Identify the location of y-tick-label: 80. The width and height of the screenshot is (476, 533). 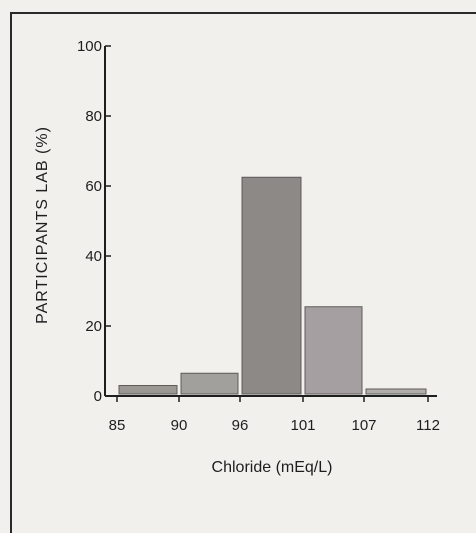
(93, 116).